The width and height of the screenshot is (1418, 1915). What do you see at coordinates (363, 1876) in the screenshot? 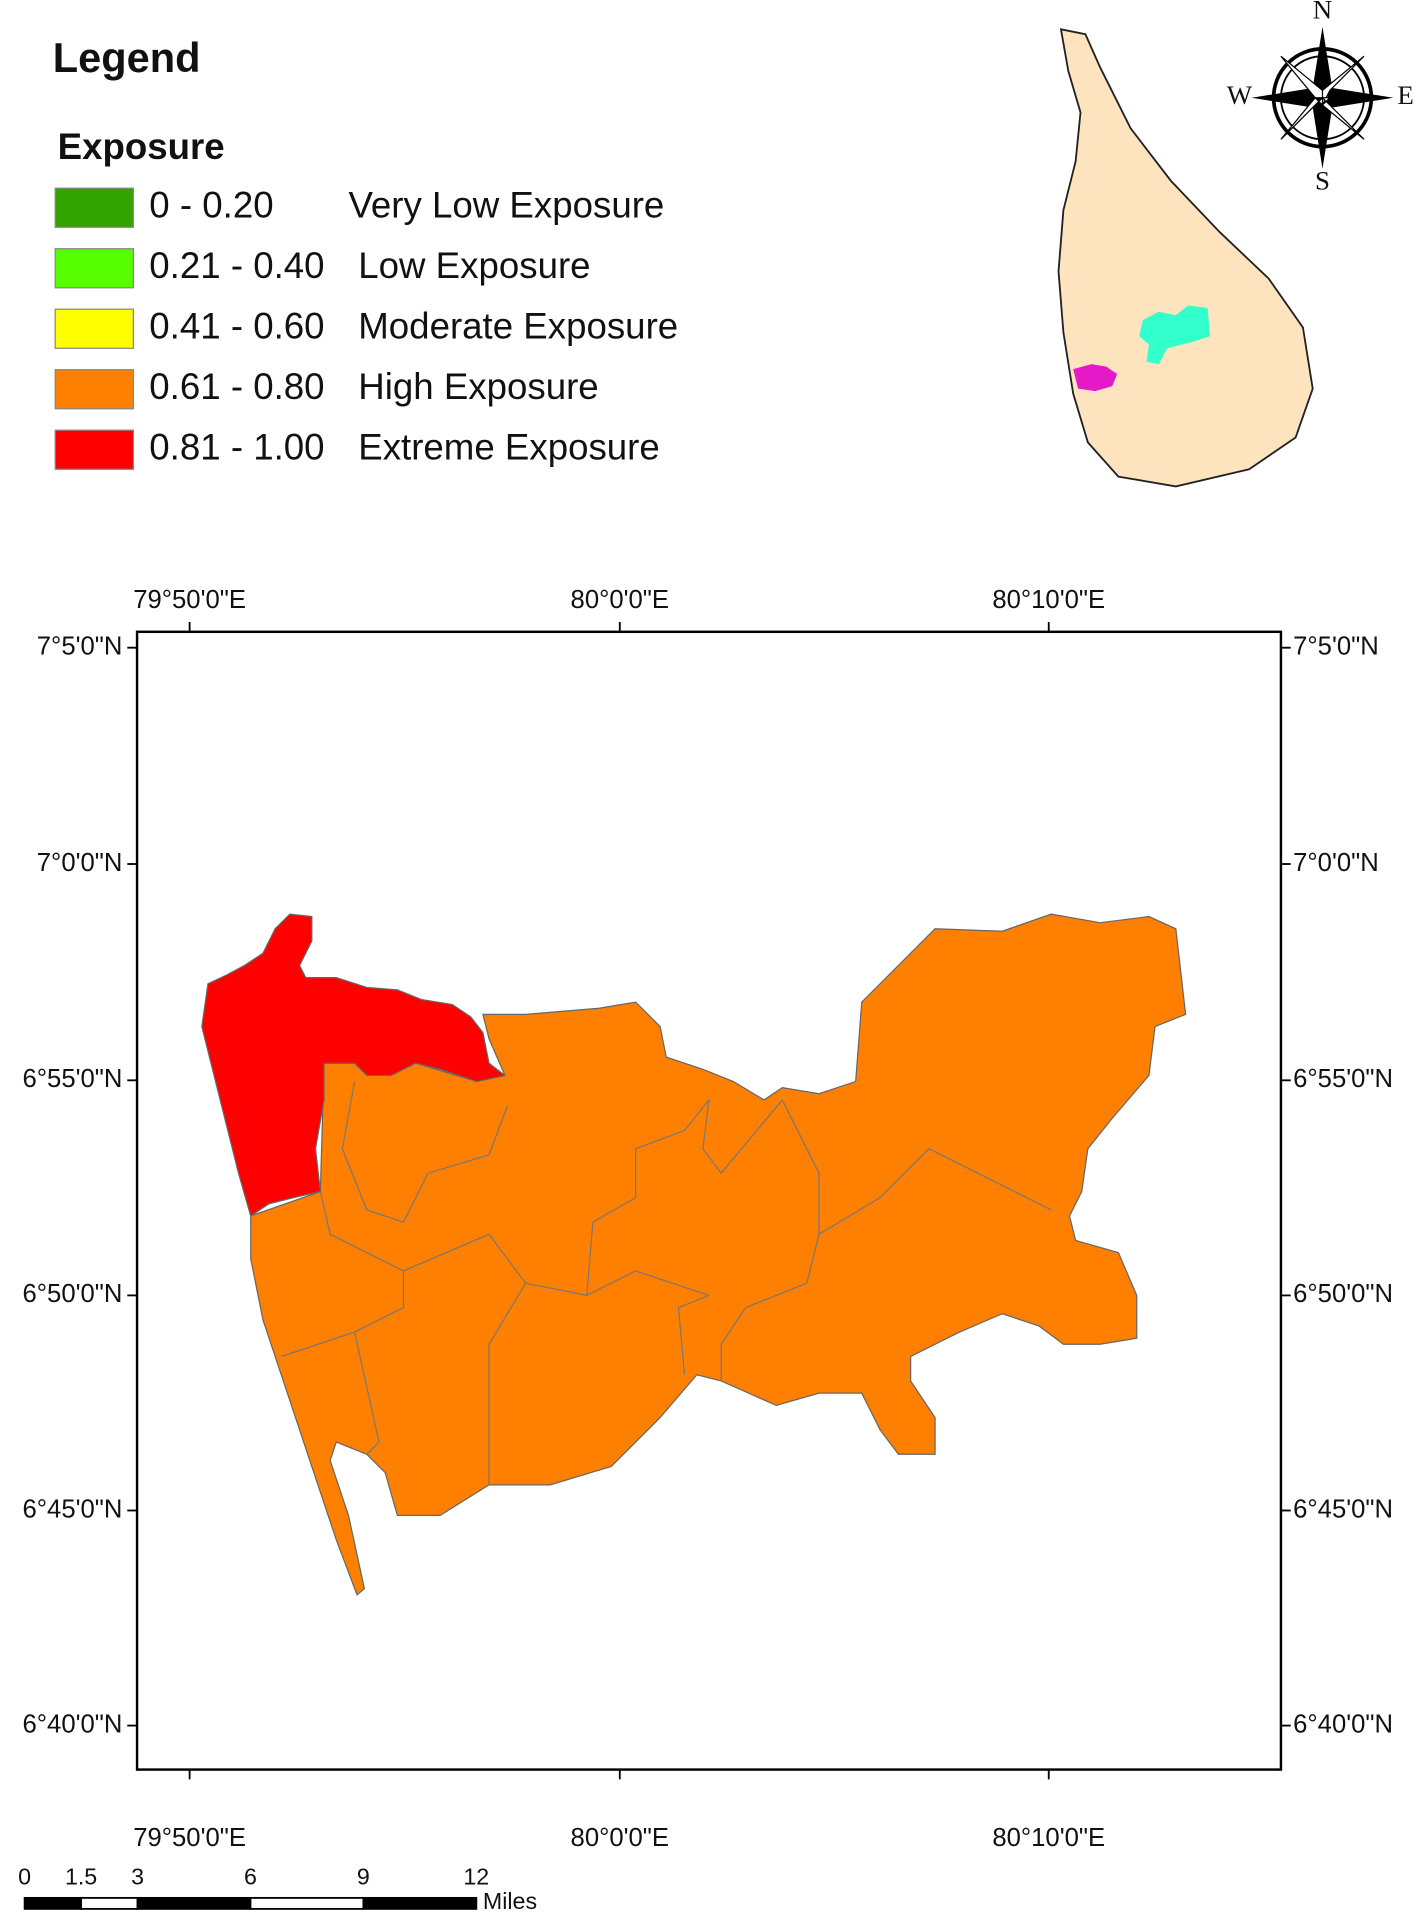
I see `scale-tick-label: 9` at bounding box center [363, 1876].